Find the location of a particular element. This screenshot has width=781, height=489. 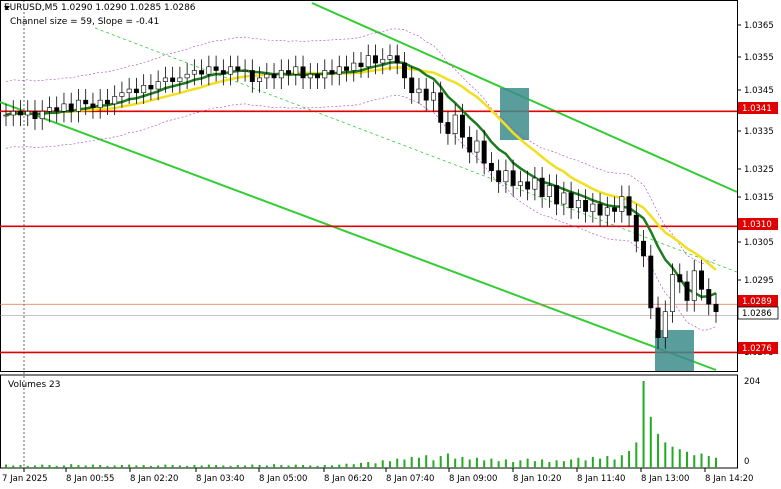

price-tick-label: 1.0345 is located at coordinates (759, 91).